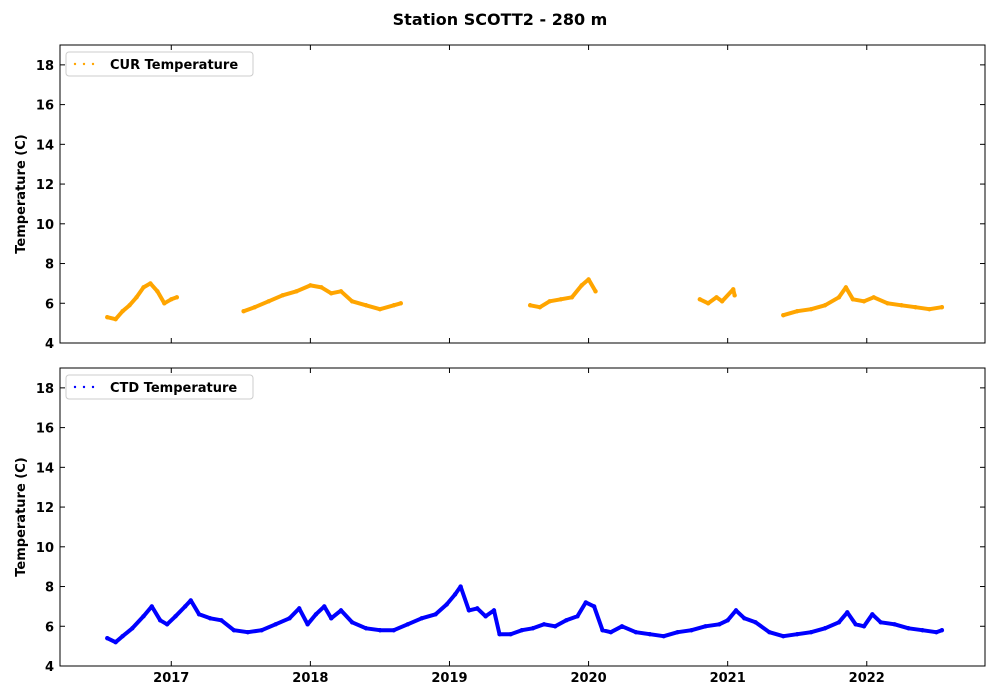  Describe the element at coordinates (171, 678) in the screenshot. I see `x-tick-label: 2017` at that location.